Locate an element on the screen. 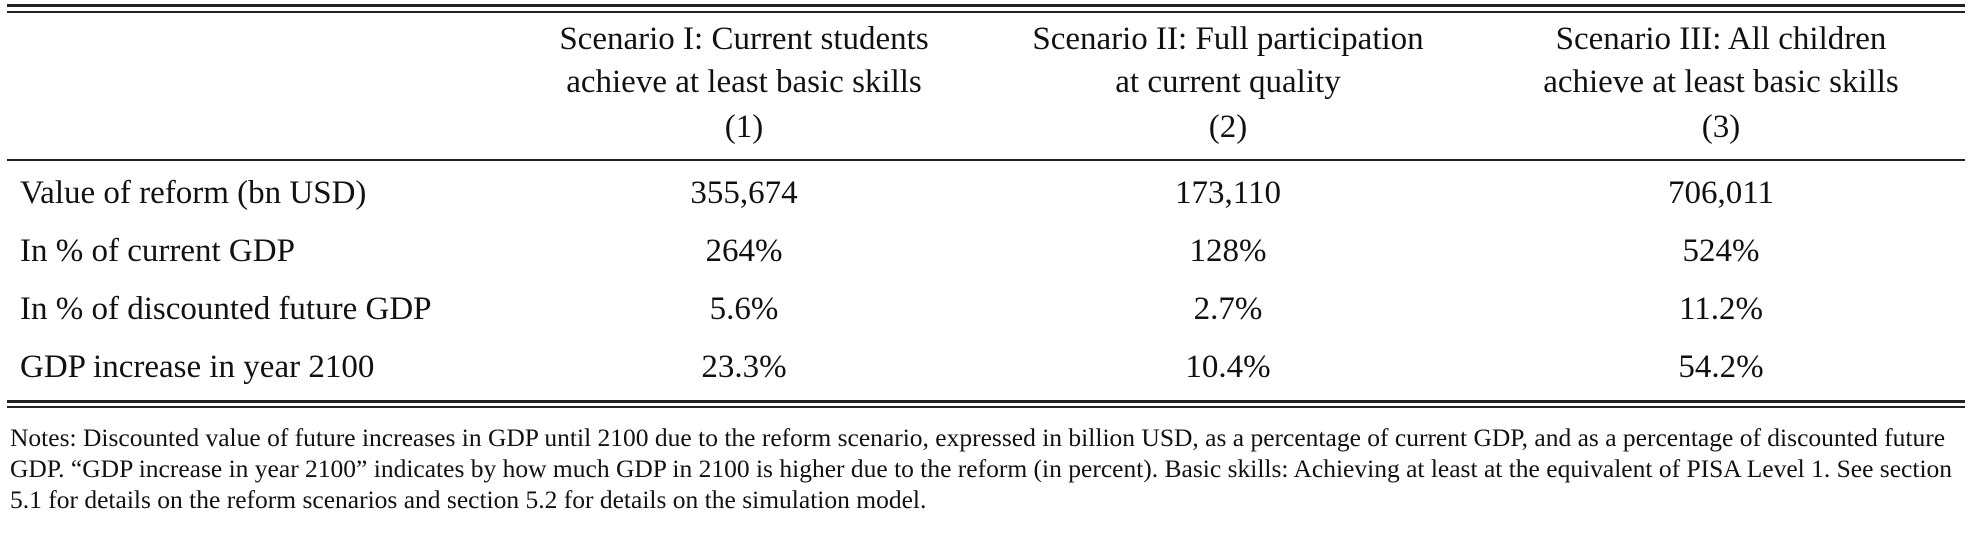 This screenshot has height=533, width=1972. table-cell: 11.2% is located at coordinates (1720, 309).